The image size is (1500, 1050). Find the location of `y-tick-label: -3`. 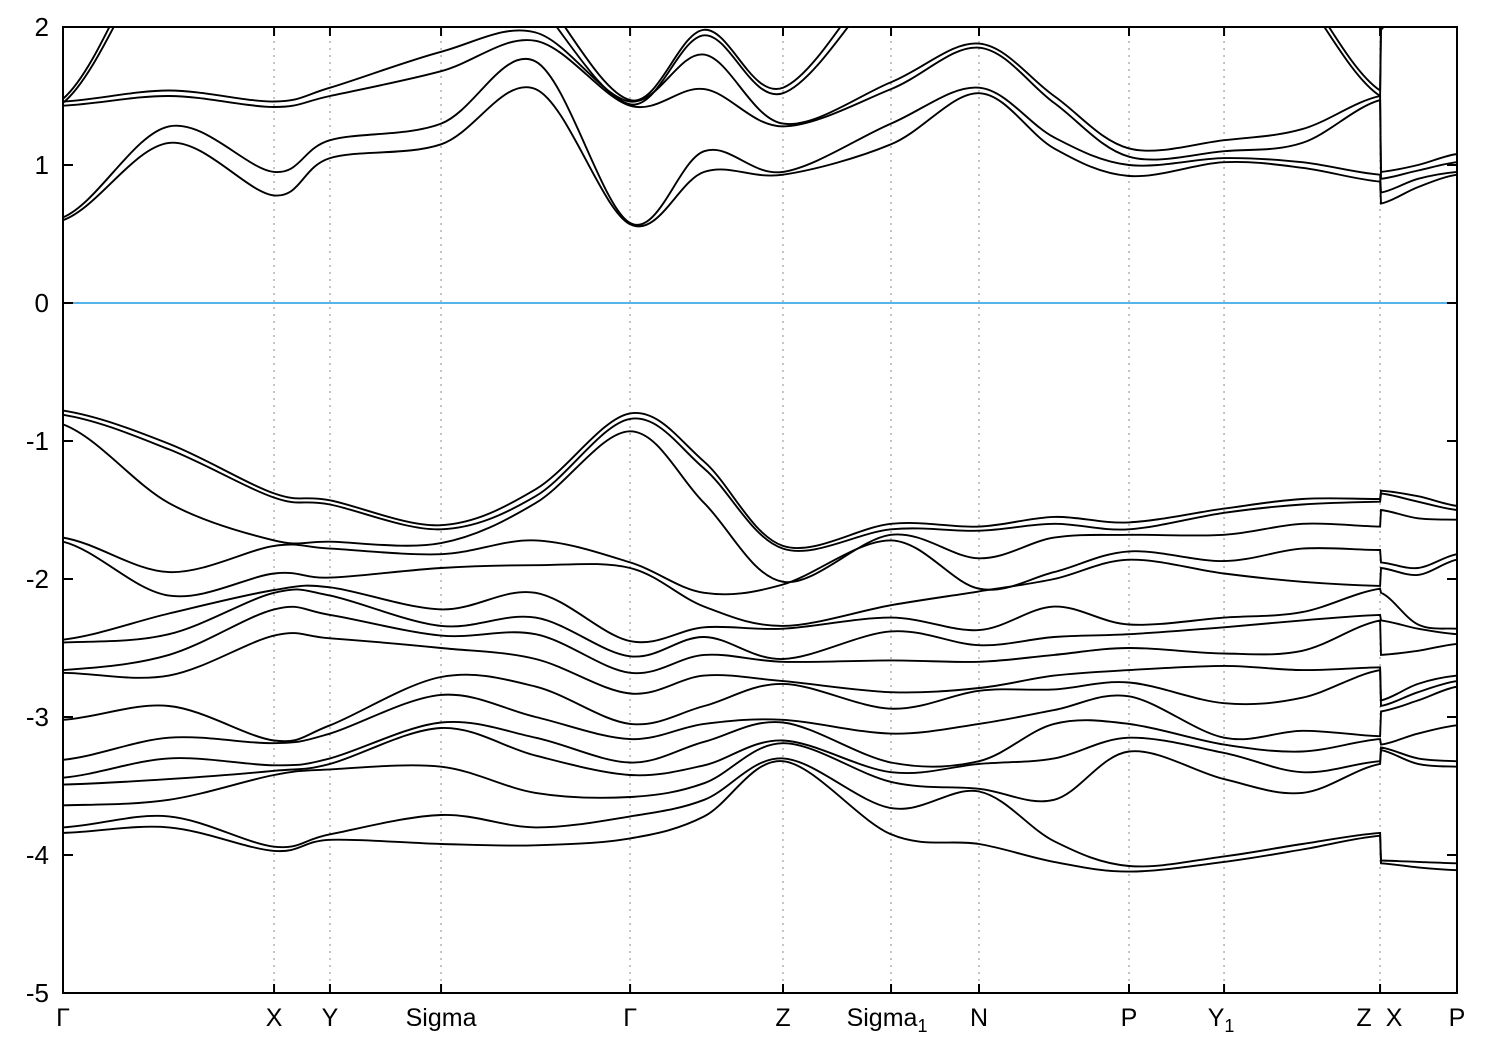

y-tick-label: -3 is located at coordinates (37, 717).